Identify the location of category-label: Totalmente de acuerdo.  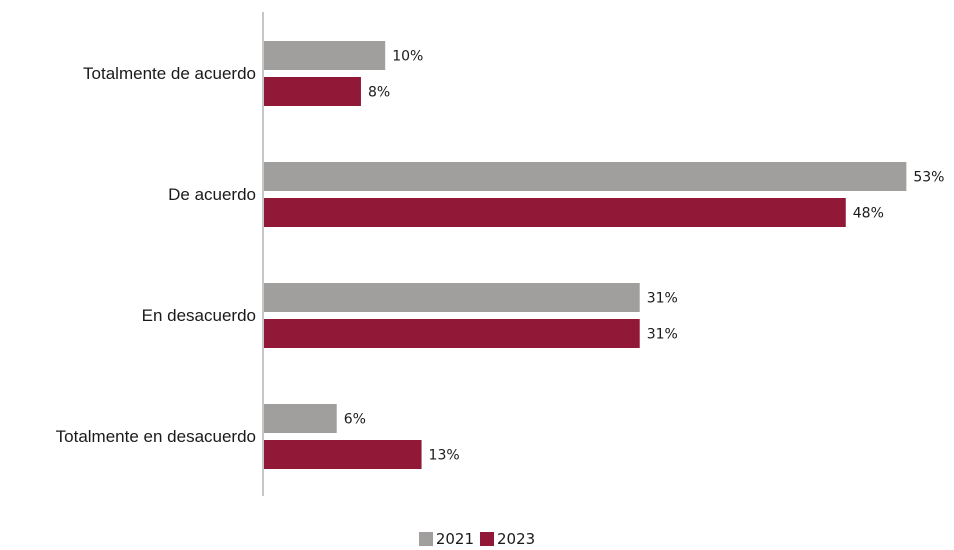
(169, 73).